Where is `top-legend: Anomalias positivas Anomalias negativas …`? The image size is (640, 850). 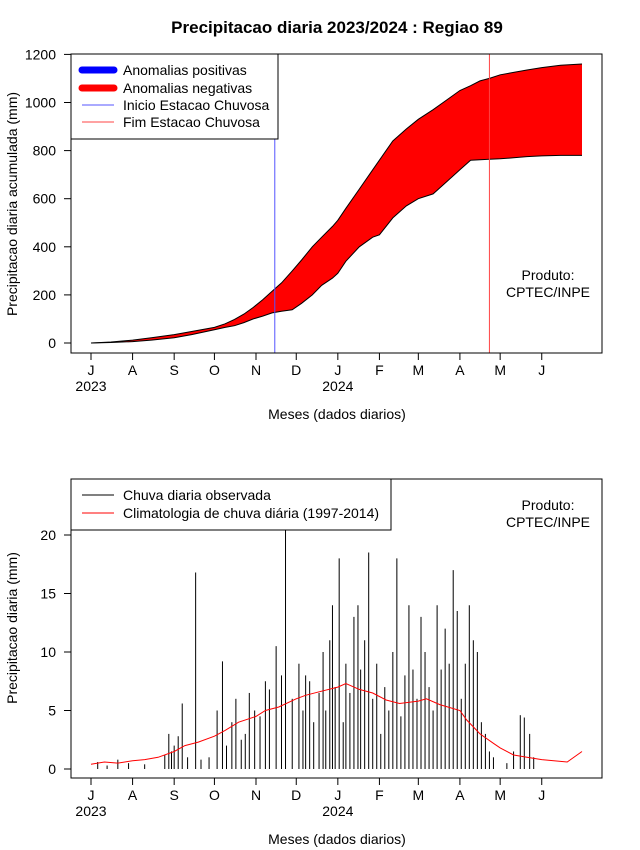 top-legend: Anomalias positivas Anomalias negativas … is located at coordinates (174, 96).